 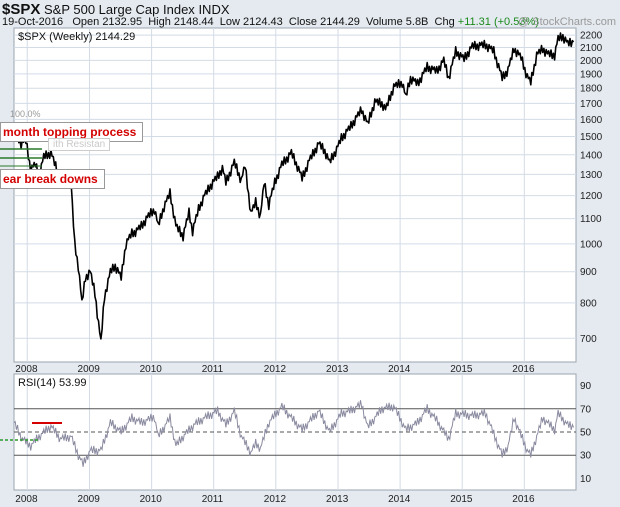 What do you see at coordinates (588, 272) in the screenshot?
I see `price-tick-label: 900` at bounding box center [588, 272].